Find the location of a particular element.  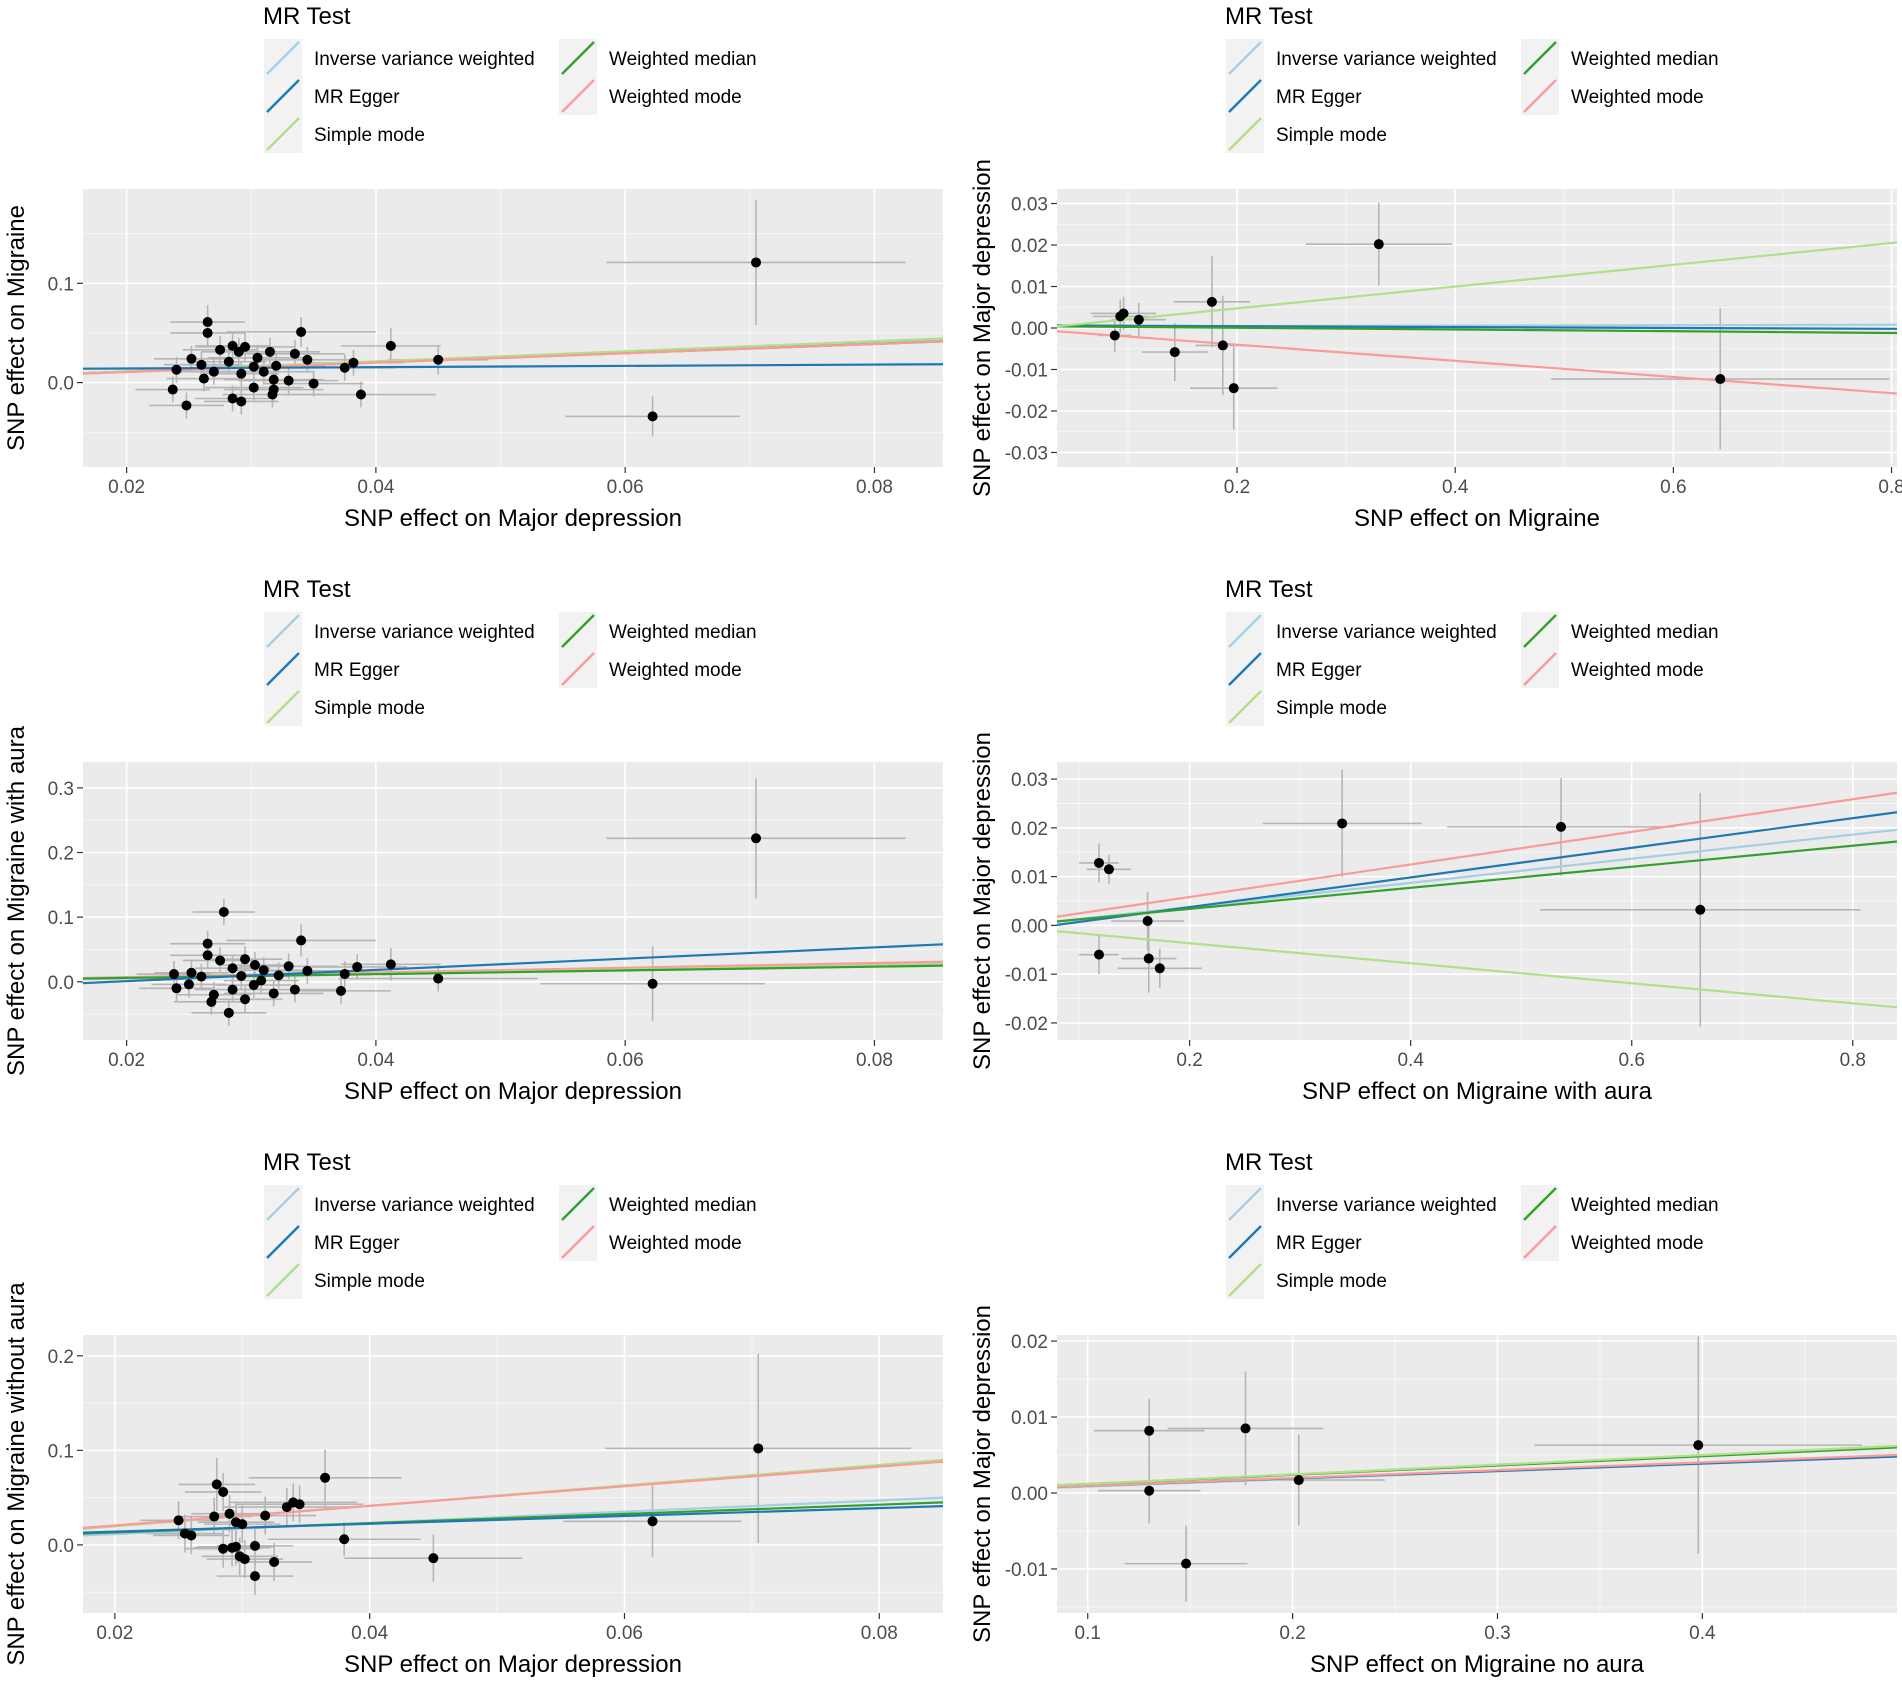

legend-title: MR Test is located at coordinates (1269, 1162).